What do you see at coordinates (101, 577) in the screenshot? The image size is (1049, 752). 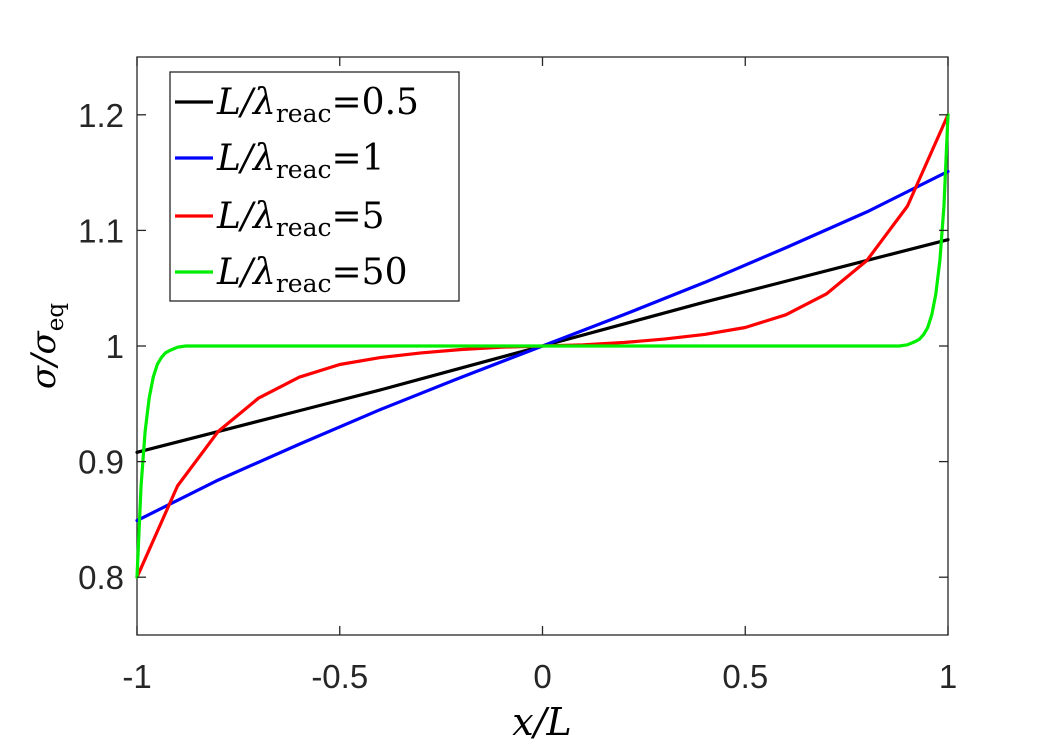 I see `y-tick-label: 0.8` at bounding box center [101, 577].